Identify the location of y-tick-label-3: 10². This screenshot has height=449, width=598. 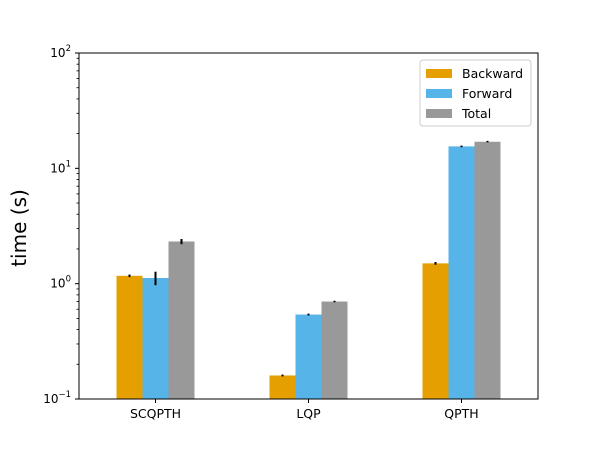
(60, 52).